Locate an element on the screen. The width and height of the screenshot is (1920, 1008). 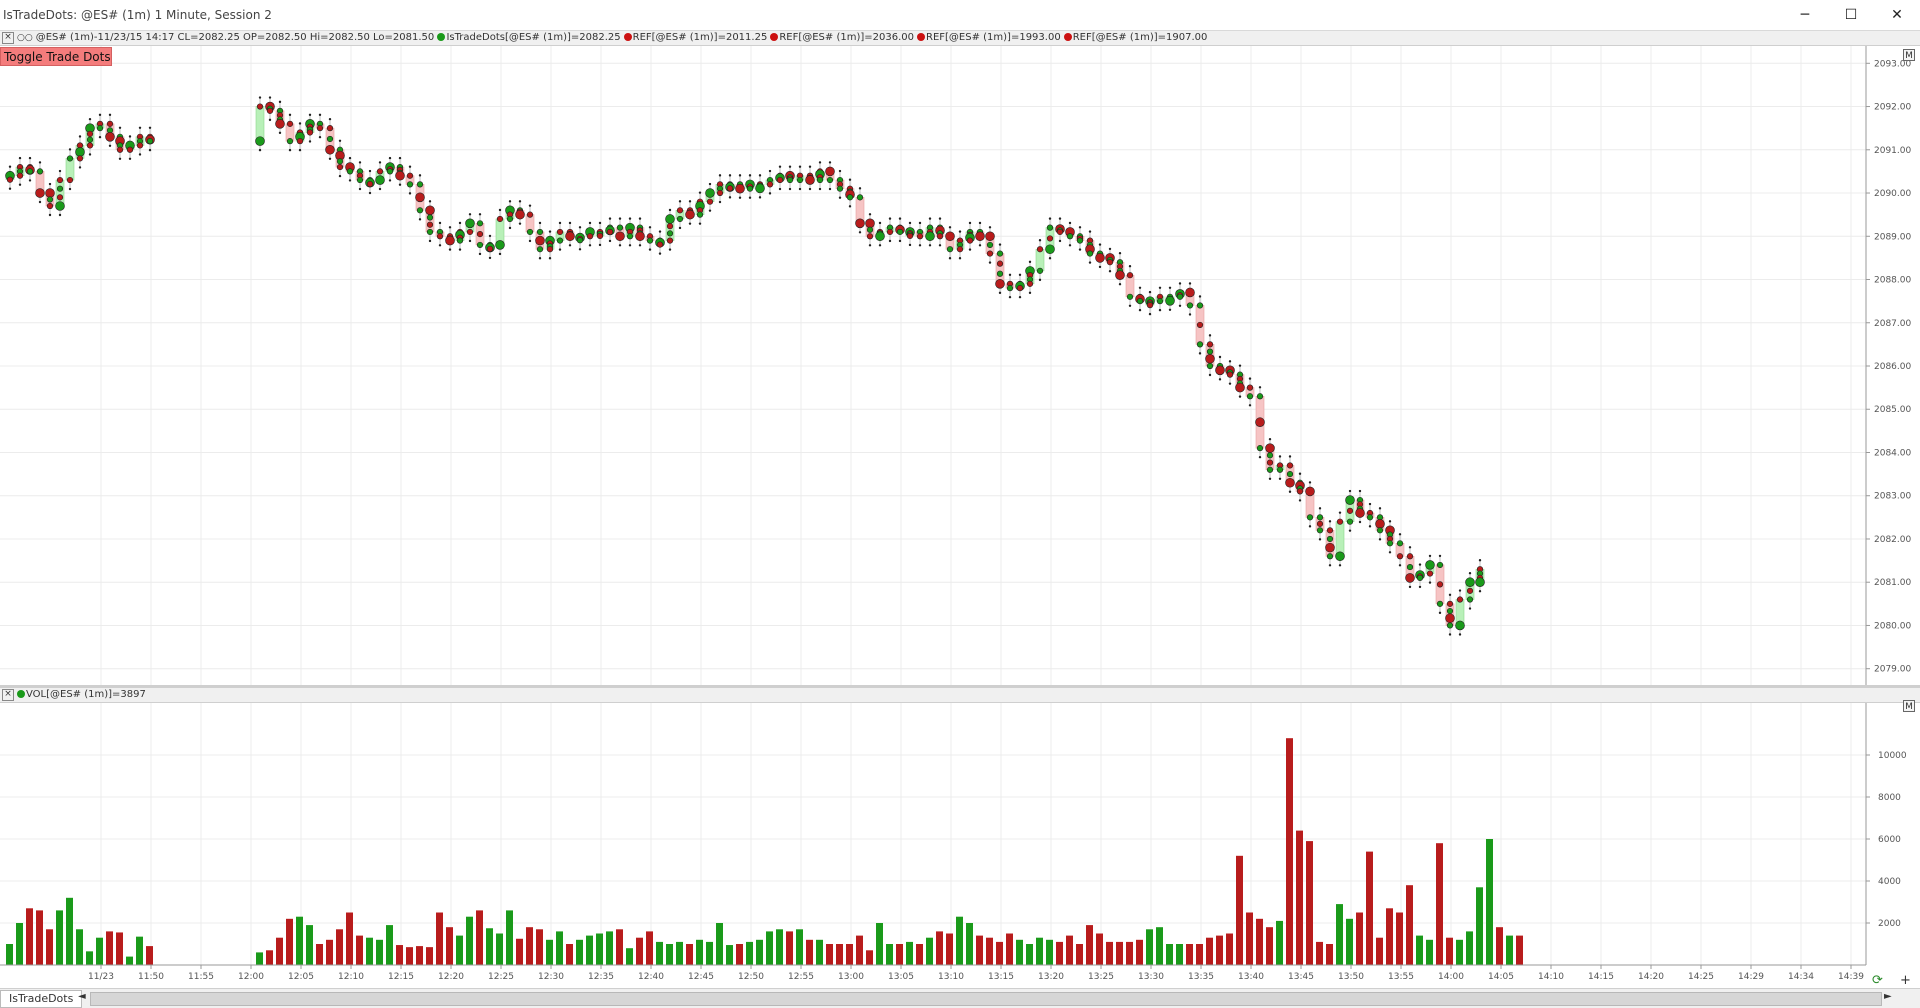
close-icon: ✕ is located at coordinates (1897, 15).